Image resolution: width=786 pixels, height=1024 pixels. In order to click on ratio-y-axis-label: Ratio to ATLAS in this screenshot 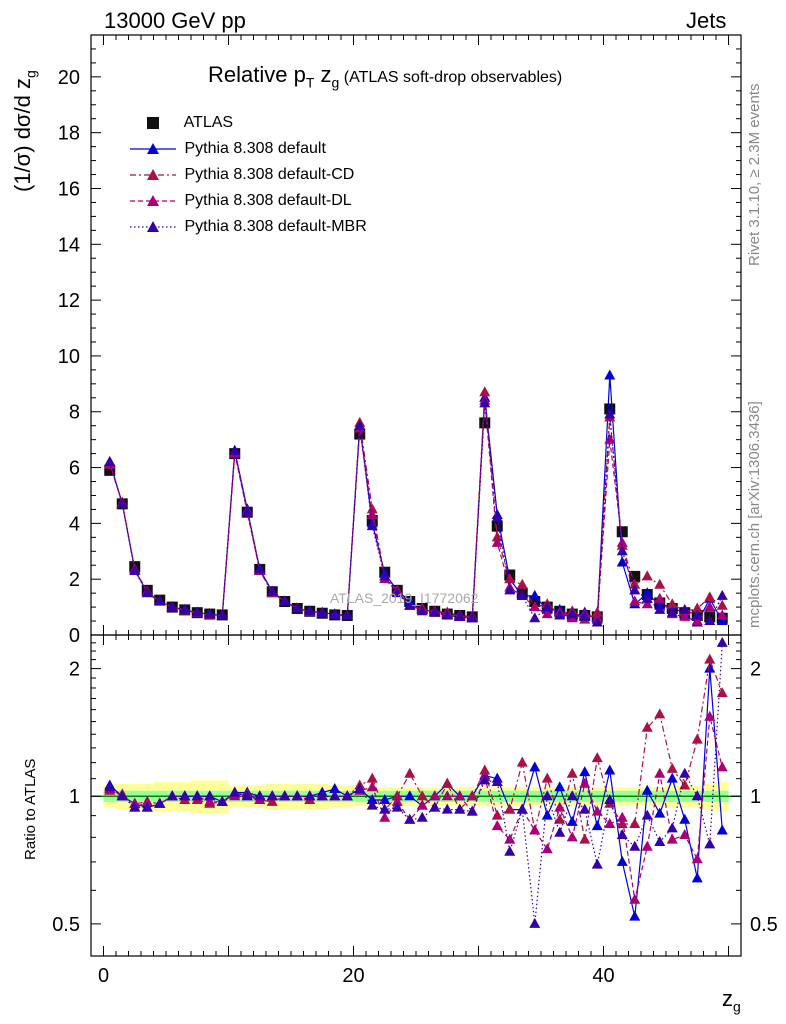, I will do `click(30, 809)`.